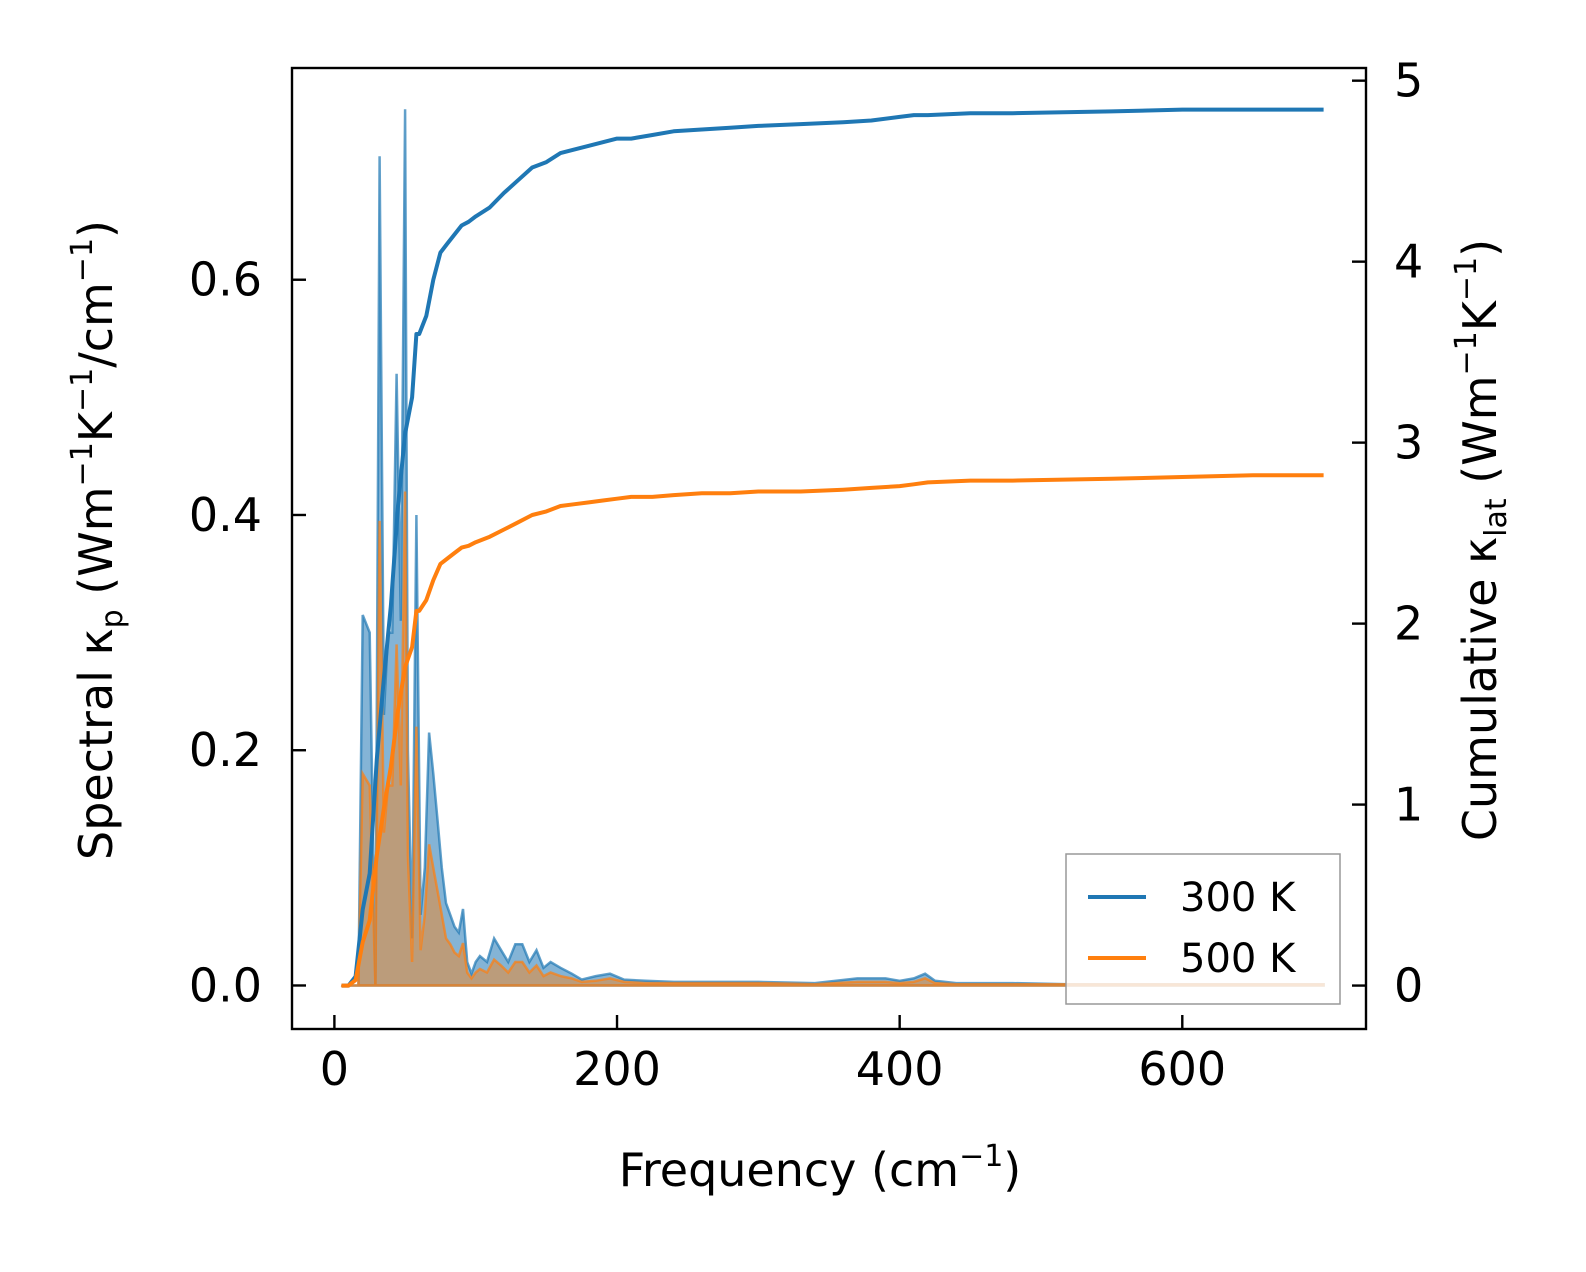 The height and width of the screenshot is (1272, 1586). I want to click on y-right-tick-label: 5, so click(1408, 81).